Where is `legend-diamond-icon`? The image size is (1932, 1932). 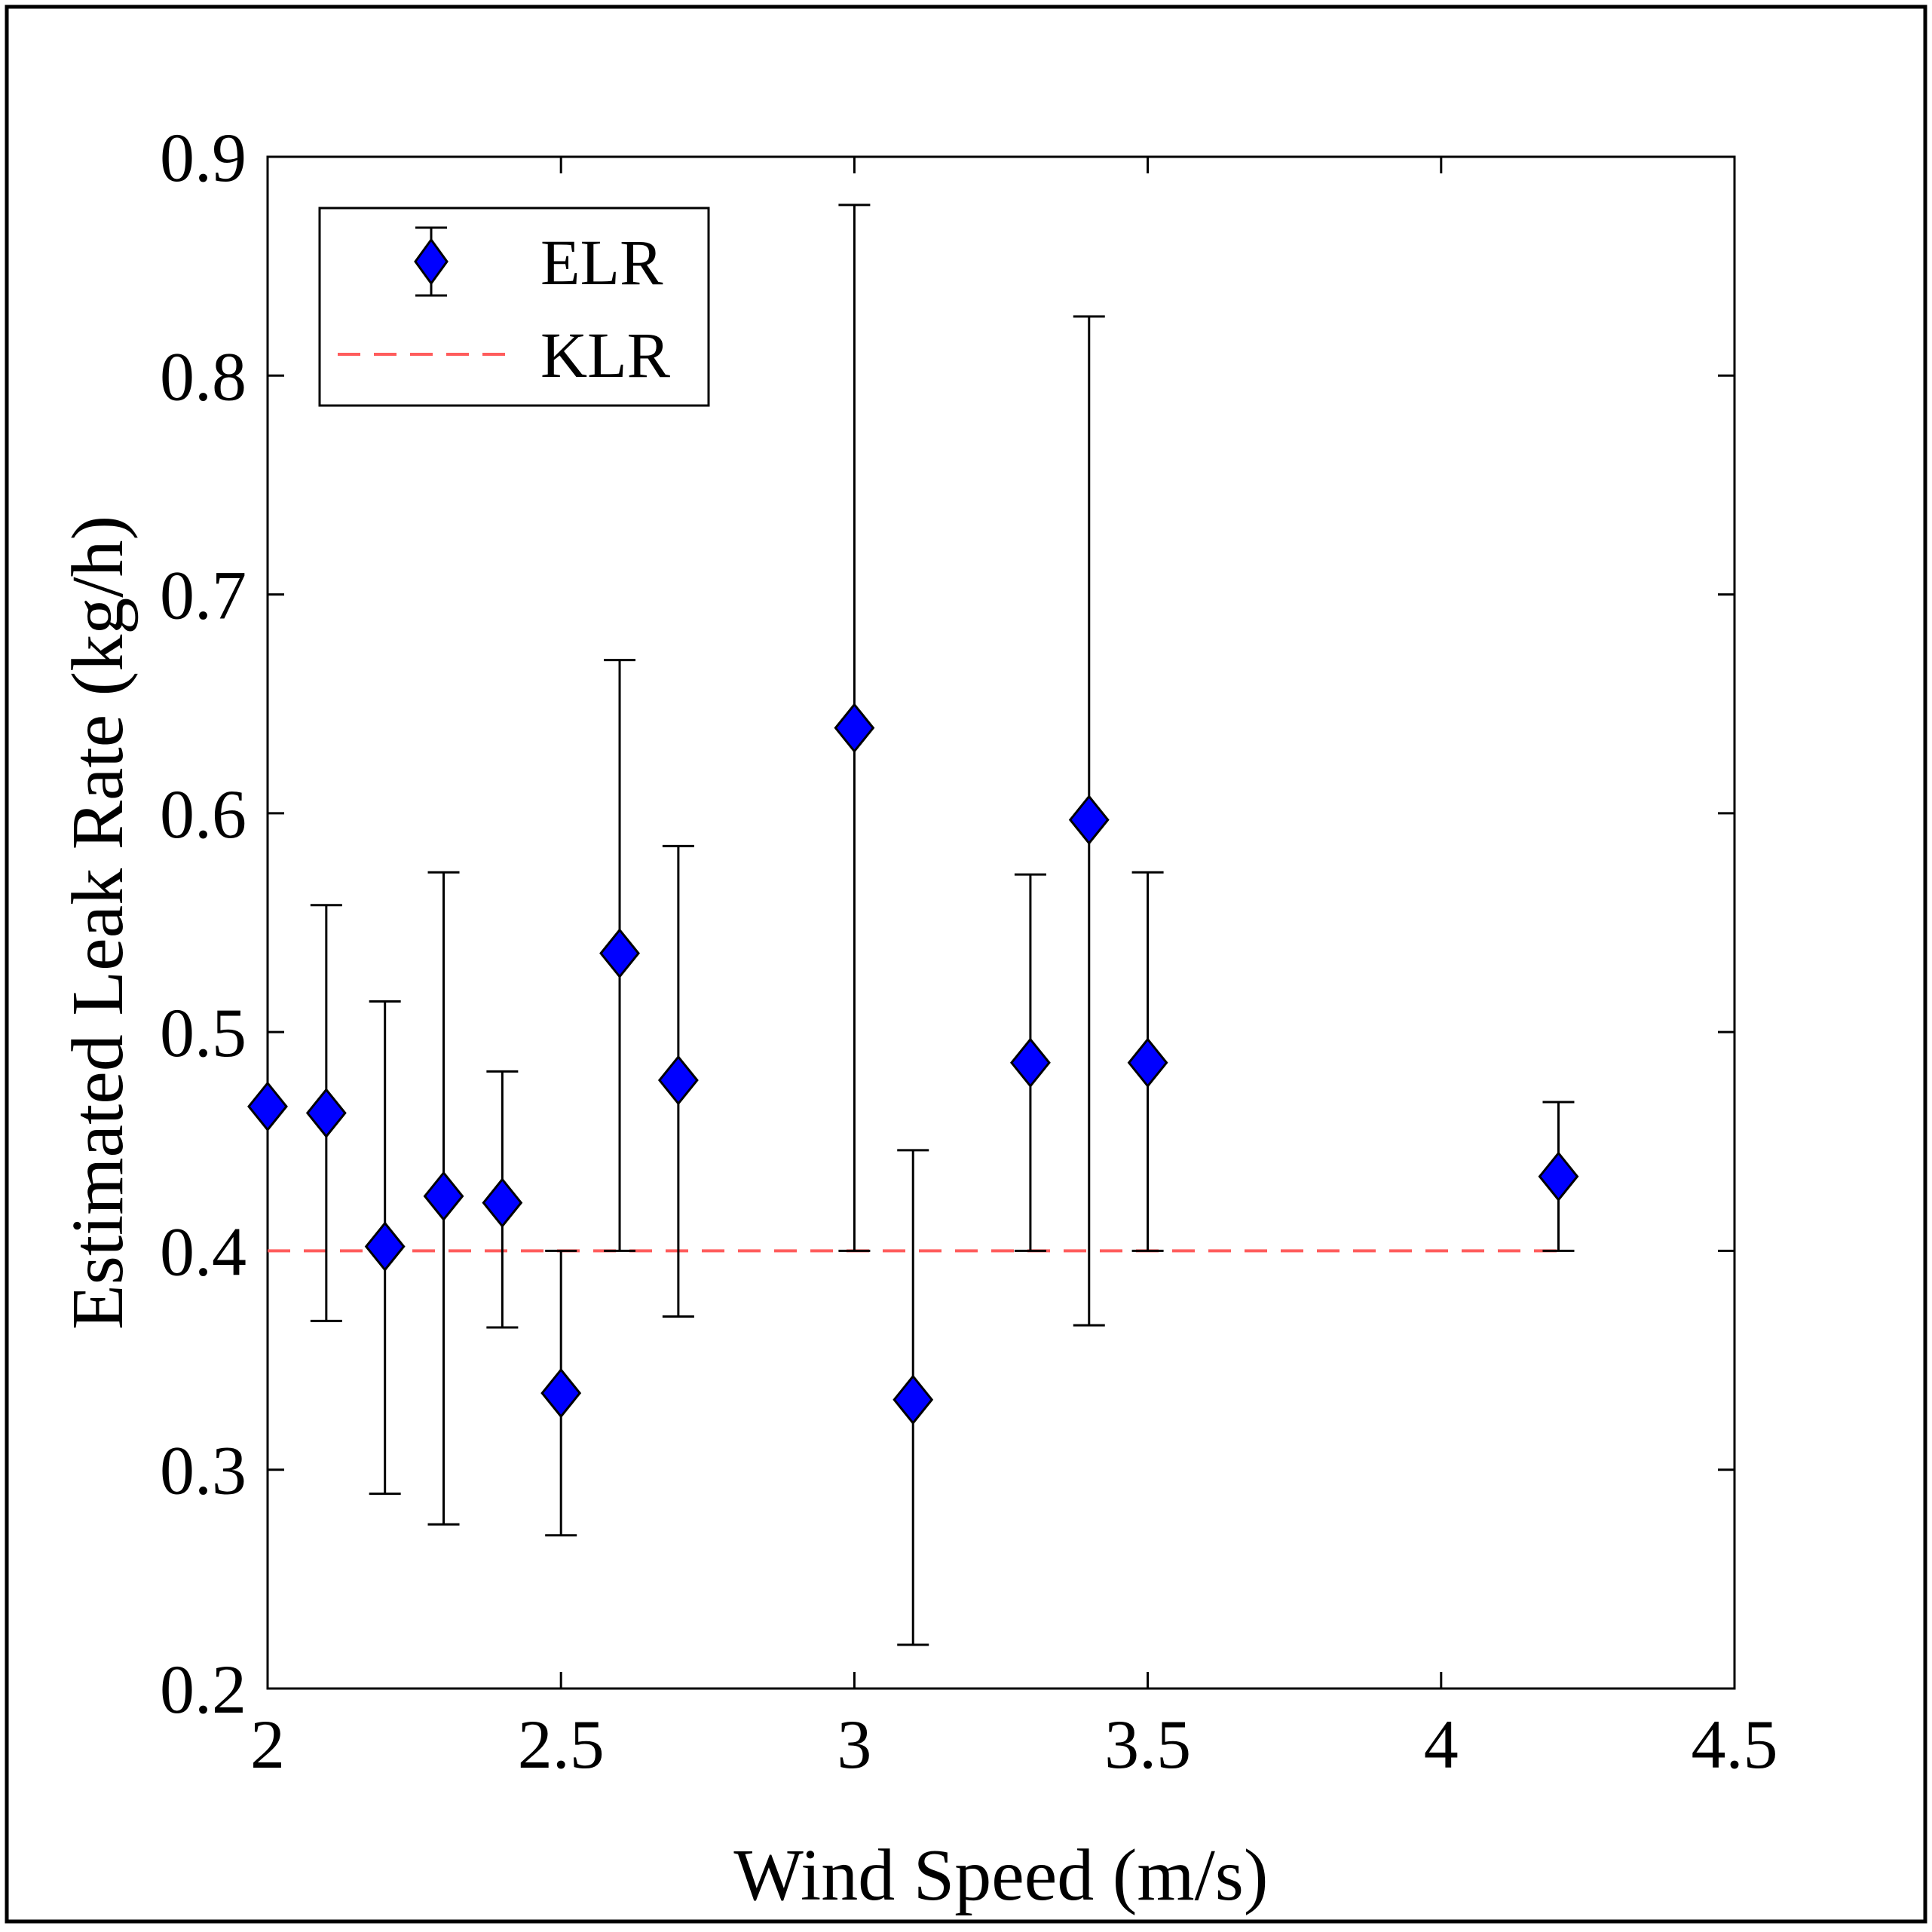
legend-diamond-icon is located at coordinates (431, 261).